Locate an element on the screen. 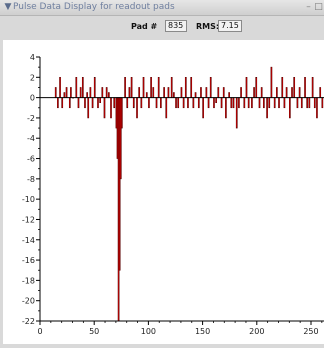 This screenshot has width=324, height=348. close-icon: □ is located at coordinates (318, 7).